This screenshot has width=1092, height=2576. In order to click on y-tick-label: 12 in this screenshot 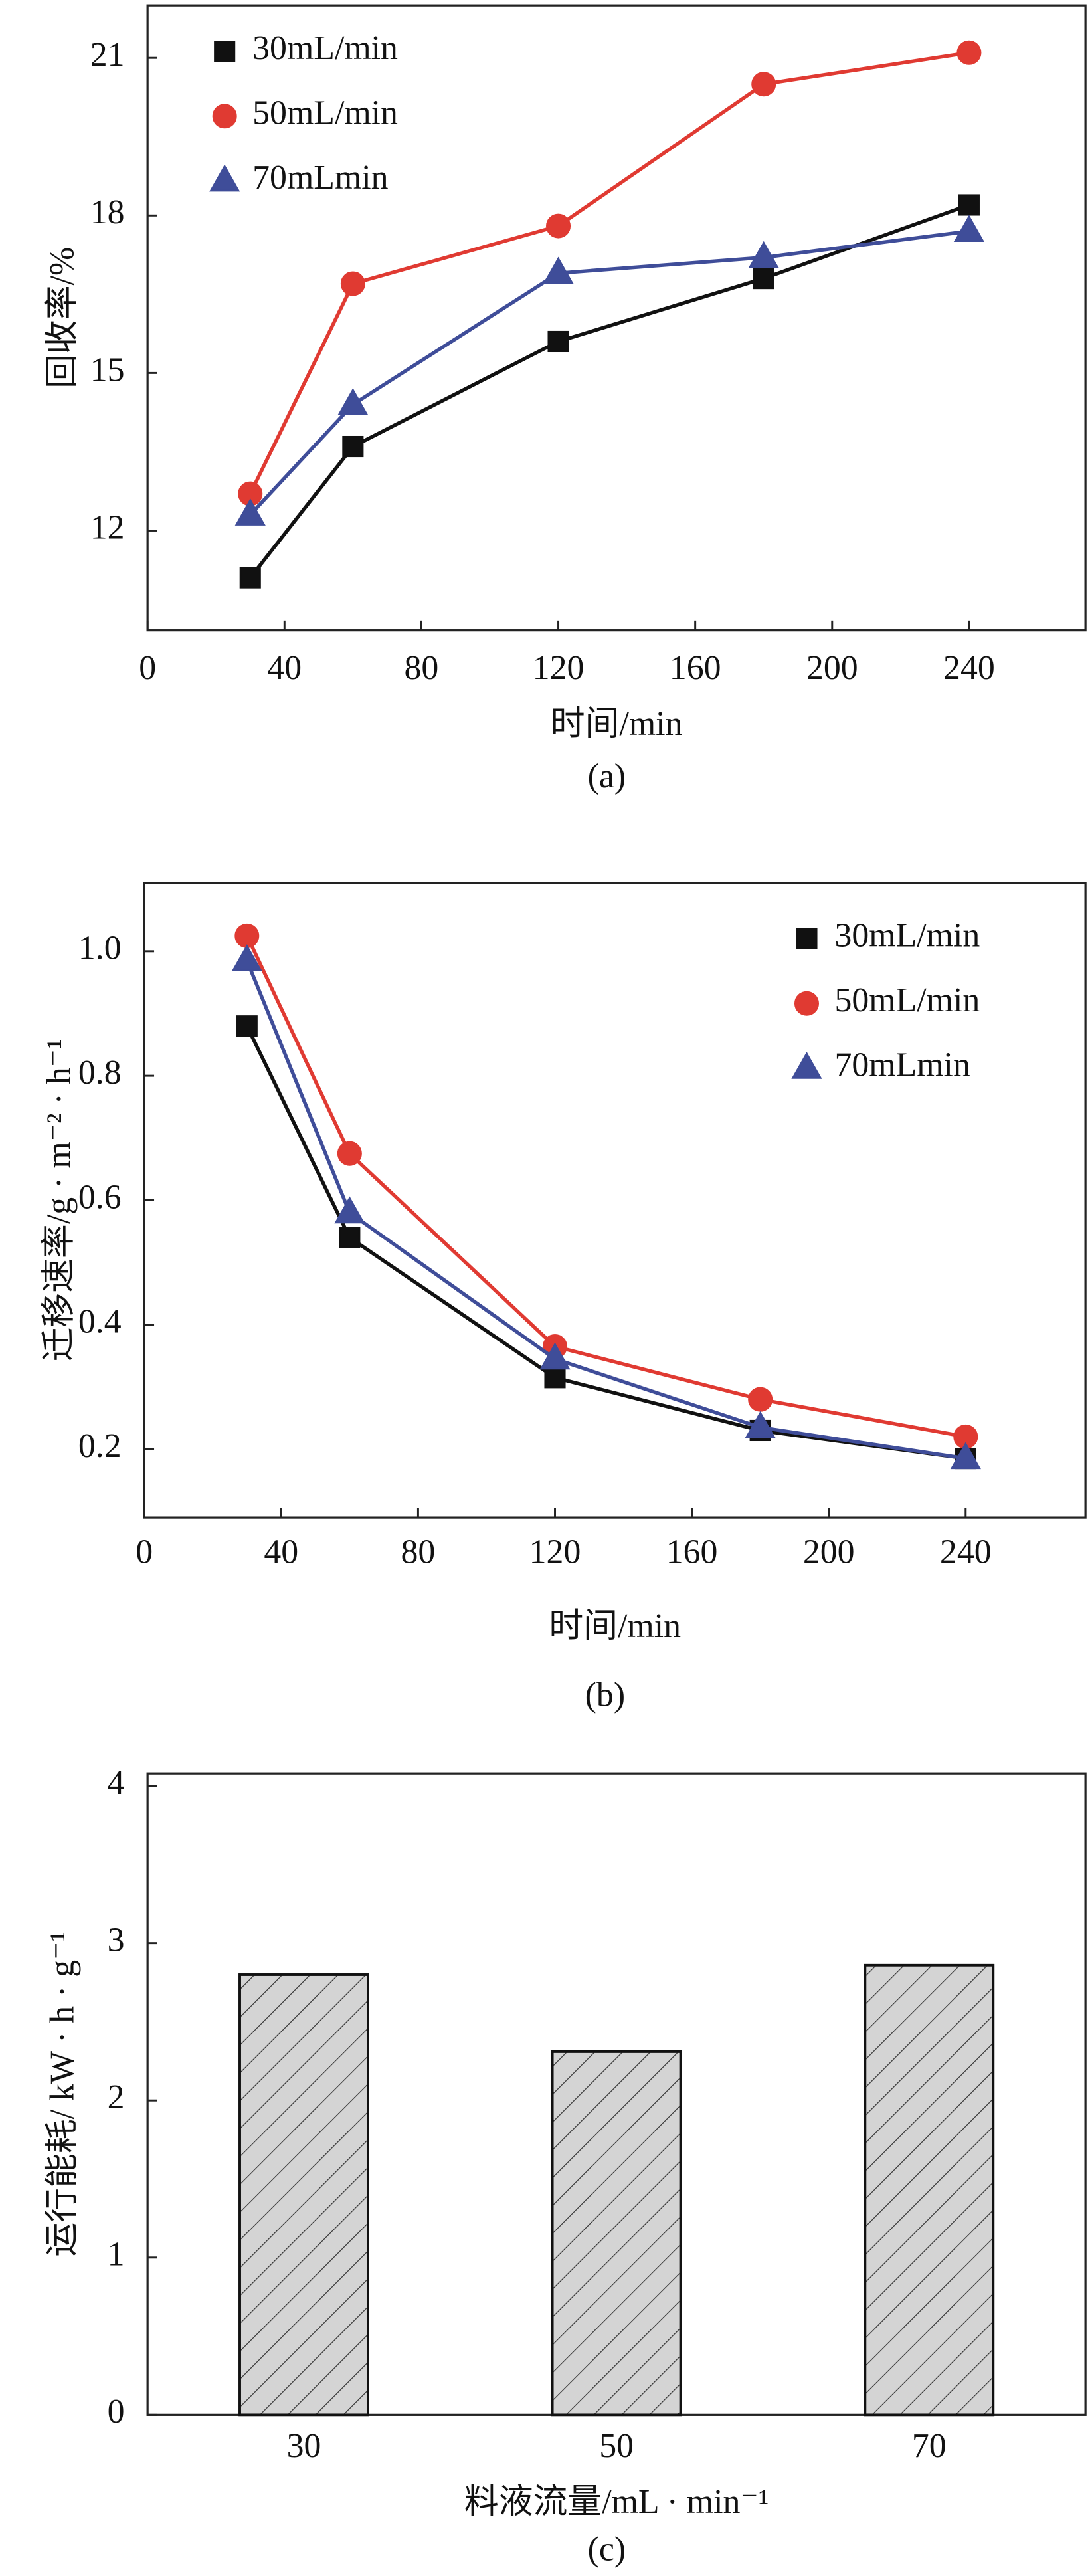, I will do `click(107, 527)`.